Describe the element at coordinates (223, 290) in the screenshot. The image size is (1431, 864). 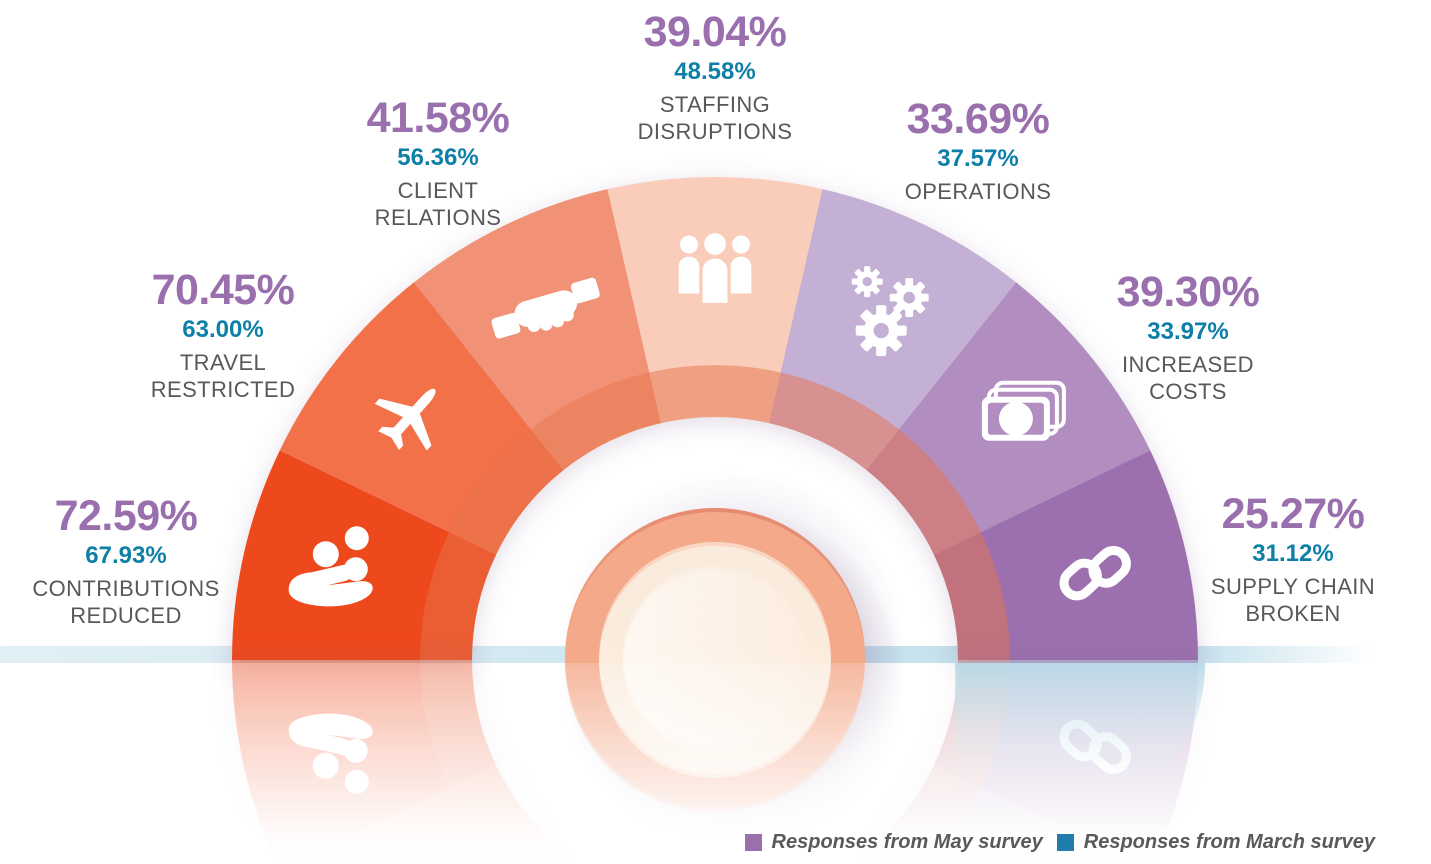
I see `may-survey-value: 70.45%` at that location.